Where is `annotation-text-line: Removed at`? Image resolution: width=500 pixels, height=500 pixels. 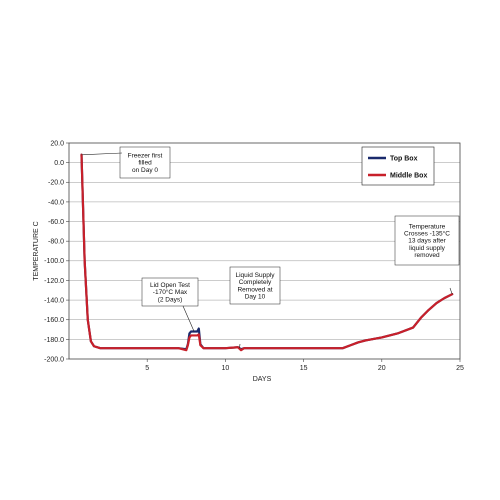 annotation-text-line: Removed at is located at coordinates (254, 289).